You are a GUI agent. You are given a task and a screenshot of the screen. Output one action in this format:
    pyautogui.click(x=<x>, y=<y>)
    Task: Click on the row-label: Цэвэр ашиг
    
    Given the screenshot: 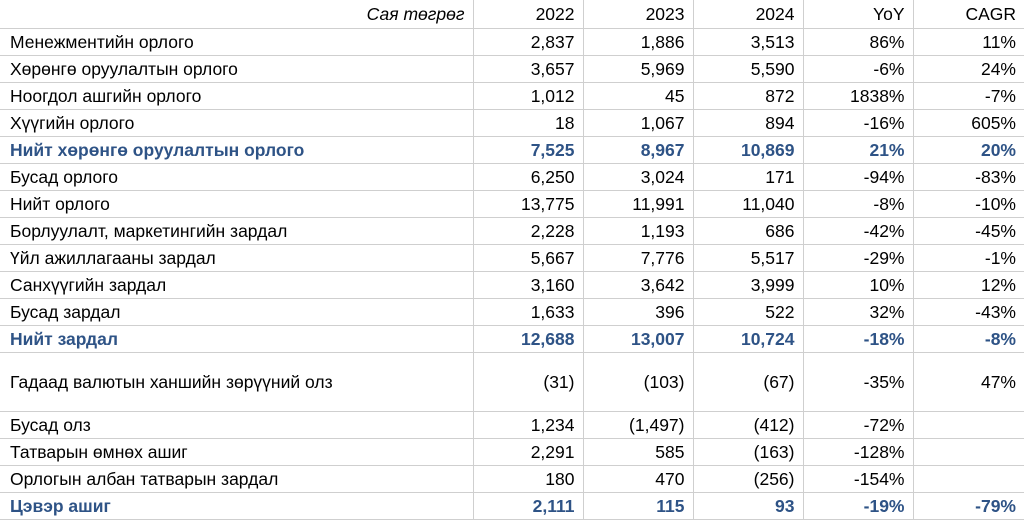 What is the action you would take?
    pyautogui.click(x=237, y=506)
    